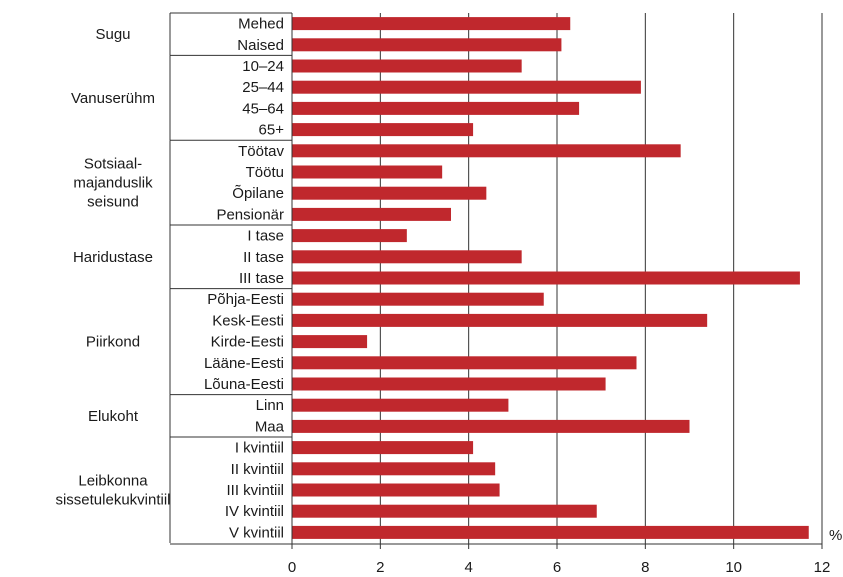  Describe the element at coordinates (247, 342) in the screenshot. I see `category-label: Kirde-Eesti` at that location.